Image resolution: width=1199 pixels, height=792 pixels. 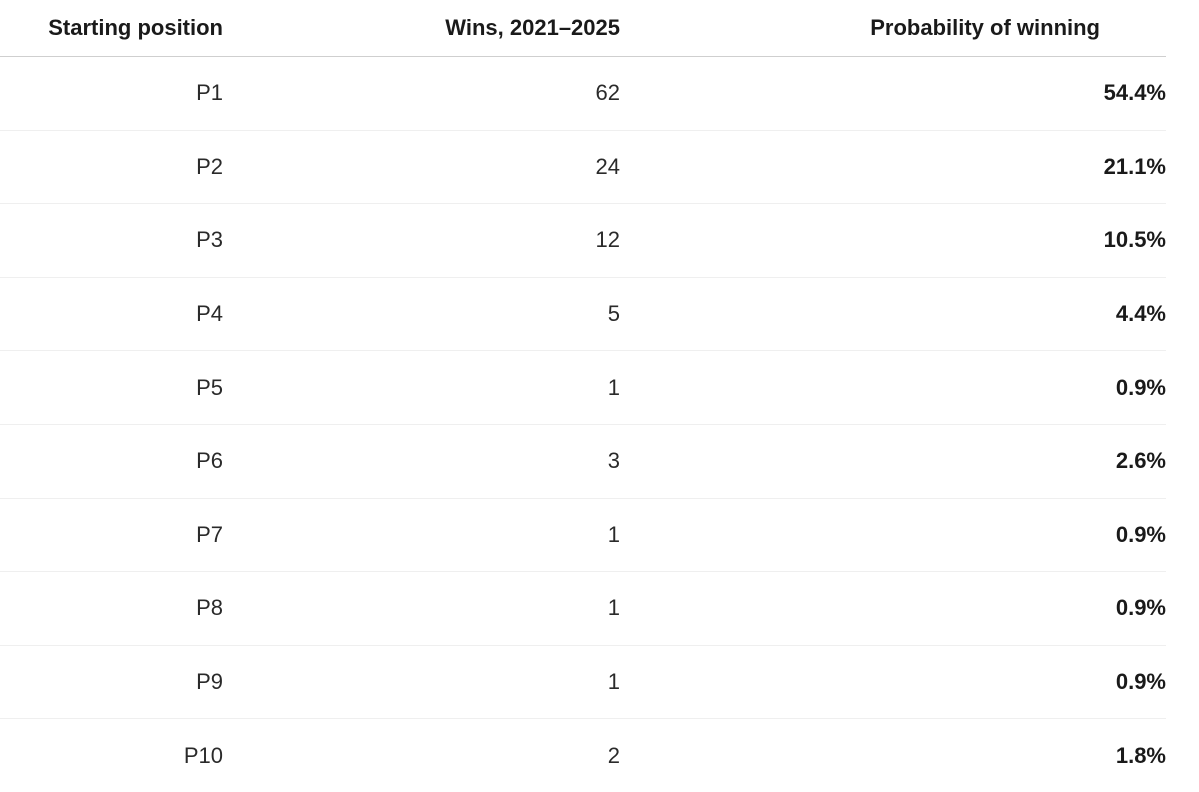 I want to click on cell-probability: 1.8%, so click(x=1140, y=755).